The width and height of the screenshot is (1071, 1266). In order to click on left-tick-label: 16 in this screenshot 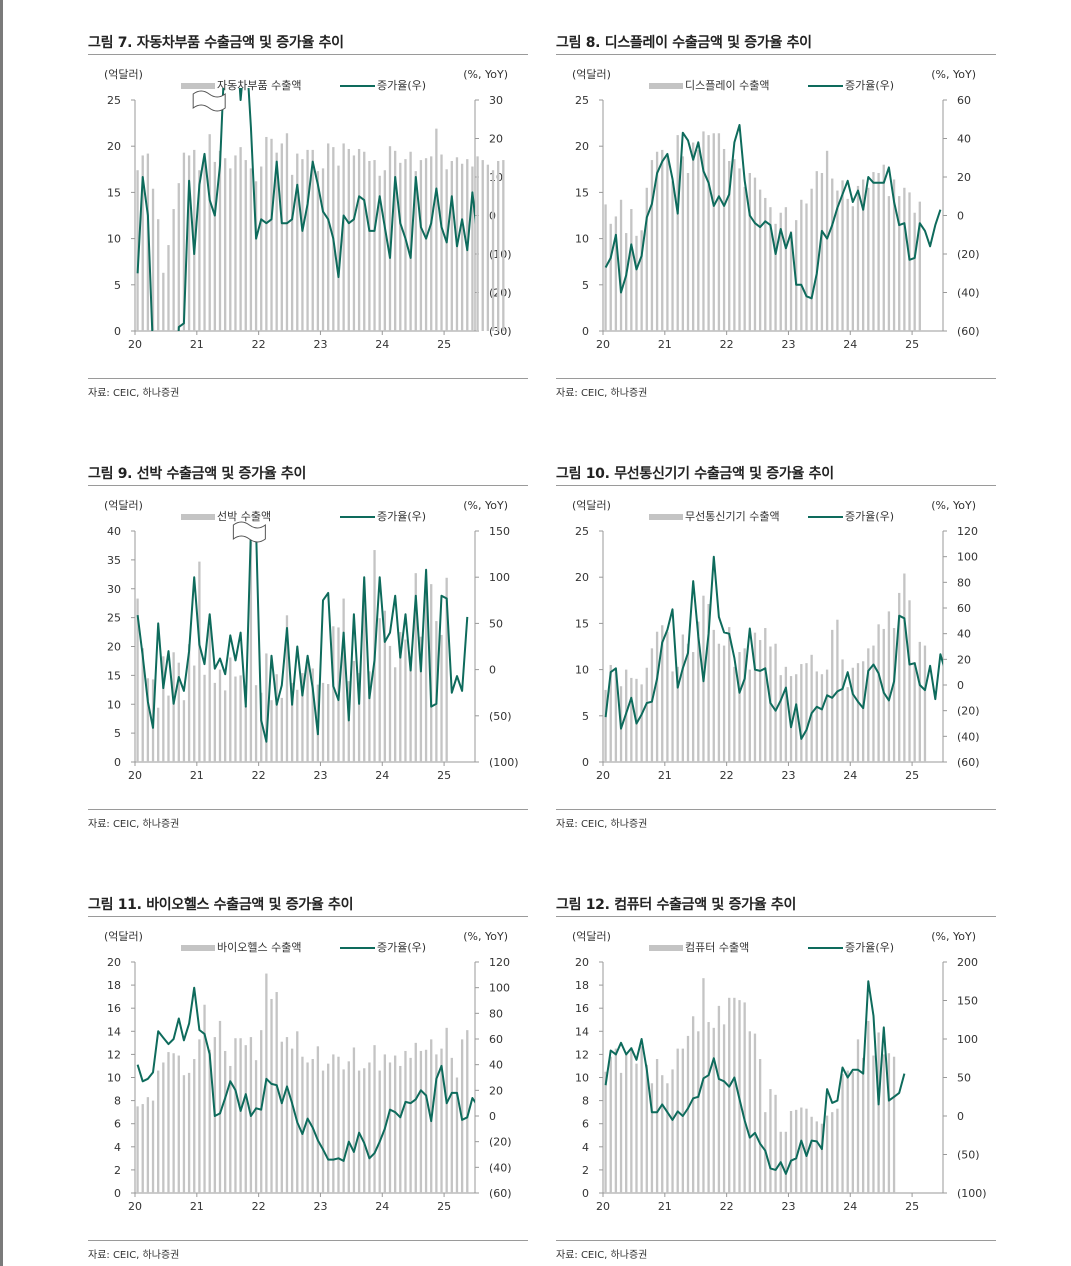, I will do `click(114, 1008)`.